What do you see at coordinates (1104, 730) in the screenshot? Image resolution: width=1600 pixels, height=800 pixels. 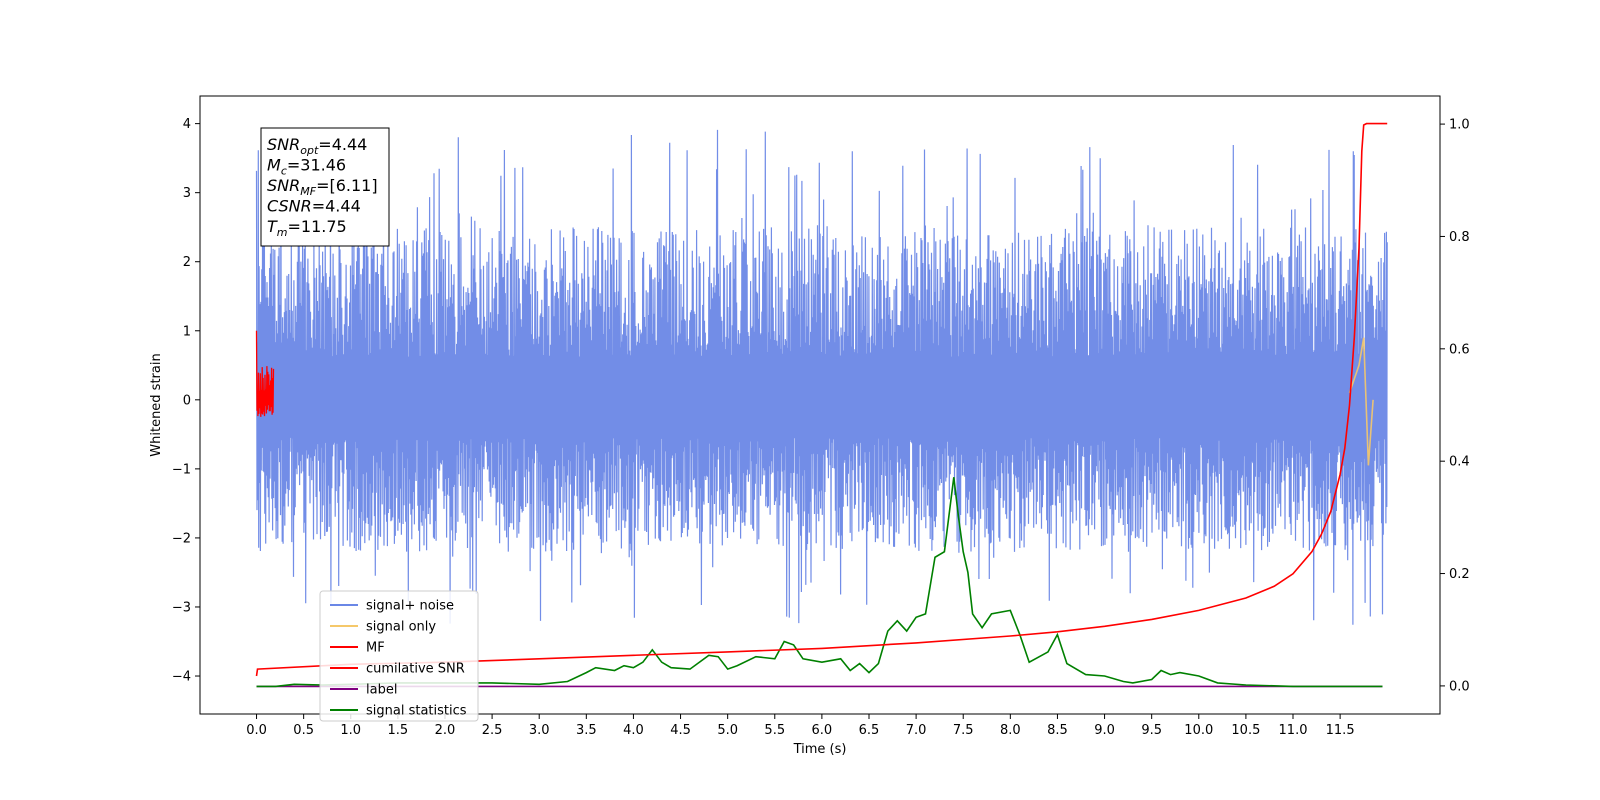 I see `x-tick-label: 9.0` at bounding box center [1104, 730].